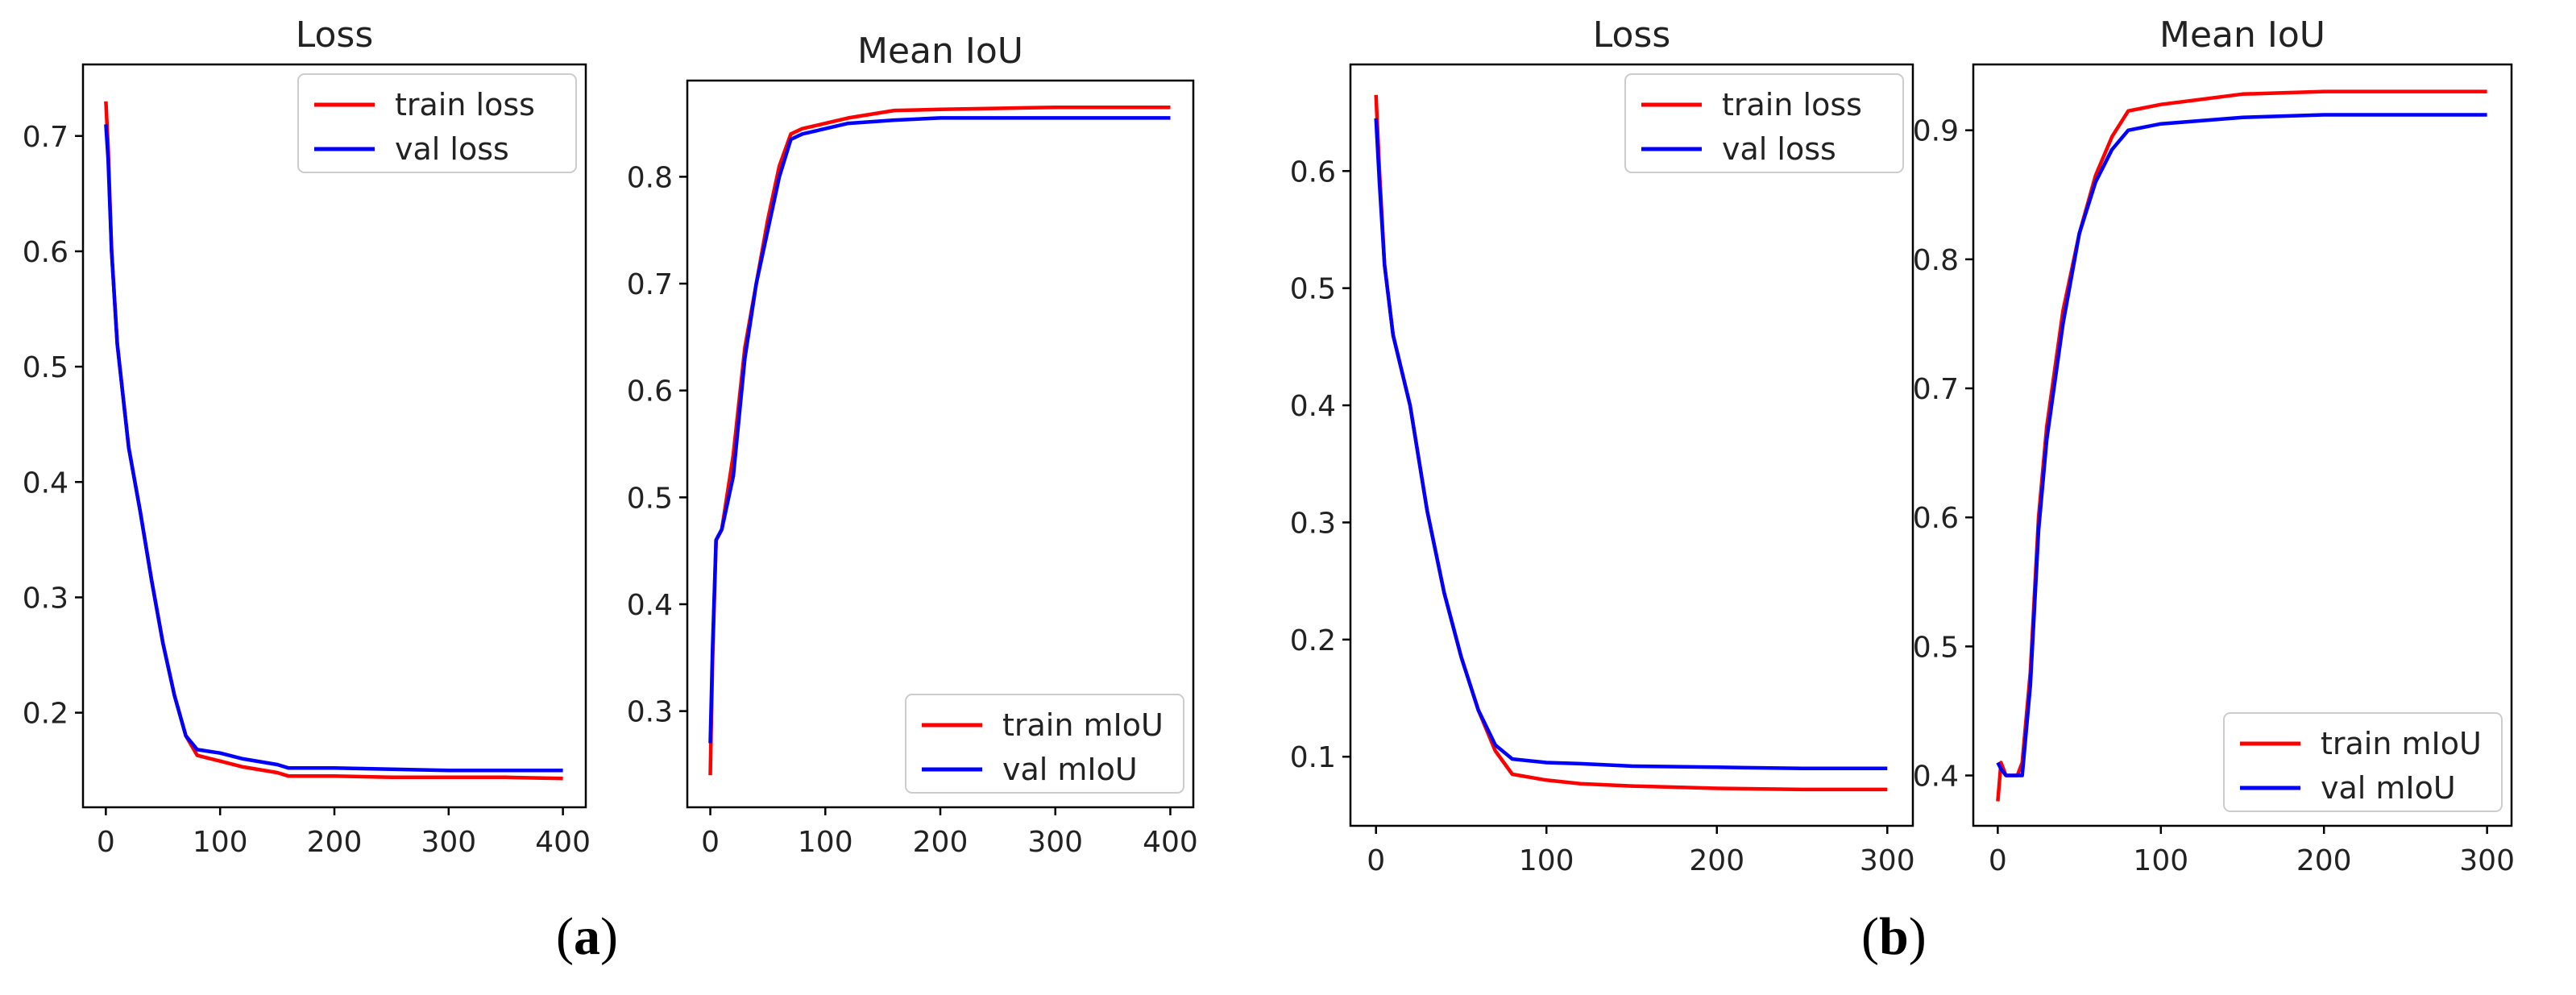 The image size is (2576, 995). I want to click on axes-frame, so click(334, 436).